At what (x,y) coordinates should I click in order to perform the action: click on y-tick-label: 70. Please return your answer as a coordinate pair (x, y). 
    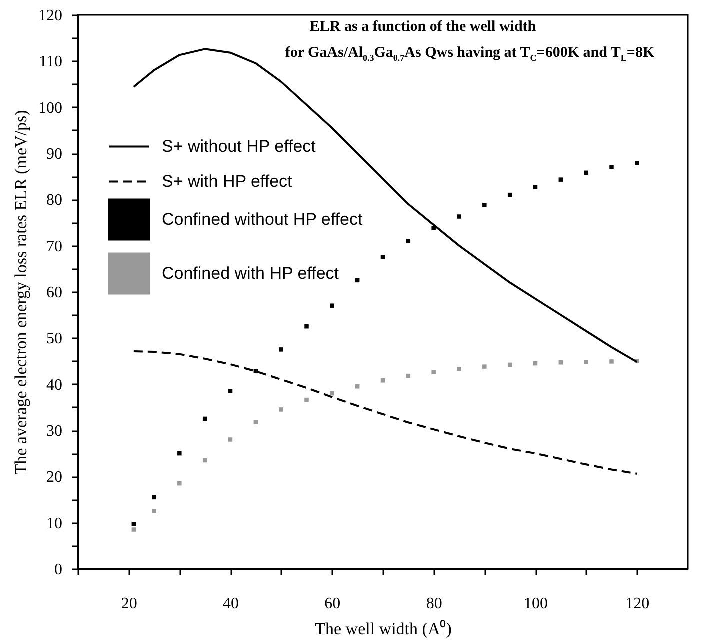
    Looking at the image, I should click on (54, 247).